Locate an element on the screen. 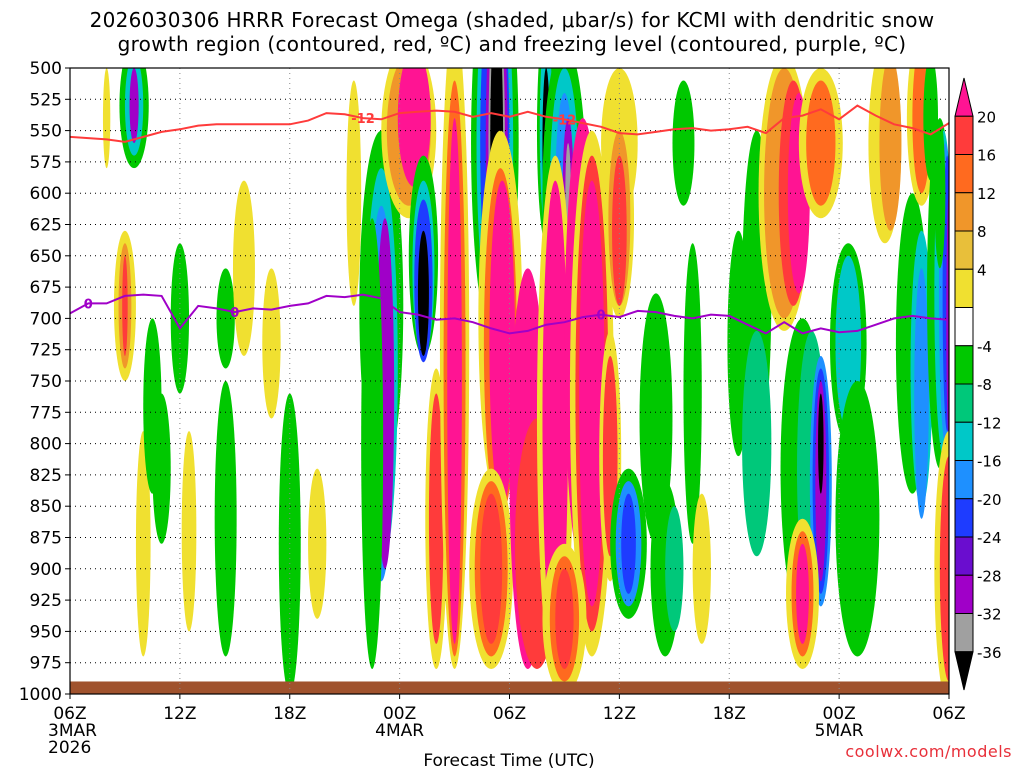  freezing-level-contour is located at coordinates (509, 314).